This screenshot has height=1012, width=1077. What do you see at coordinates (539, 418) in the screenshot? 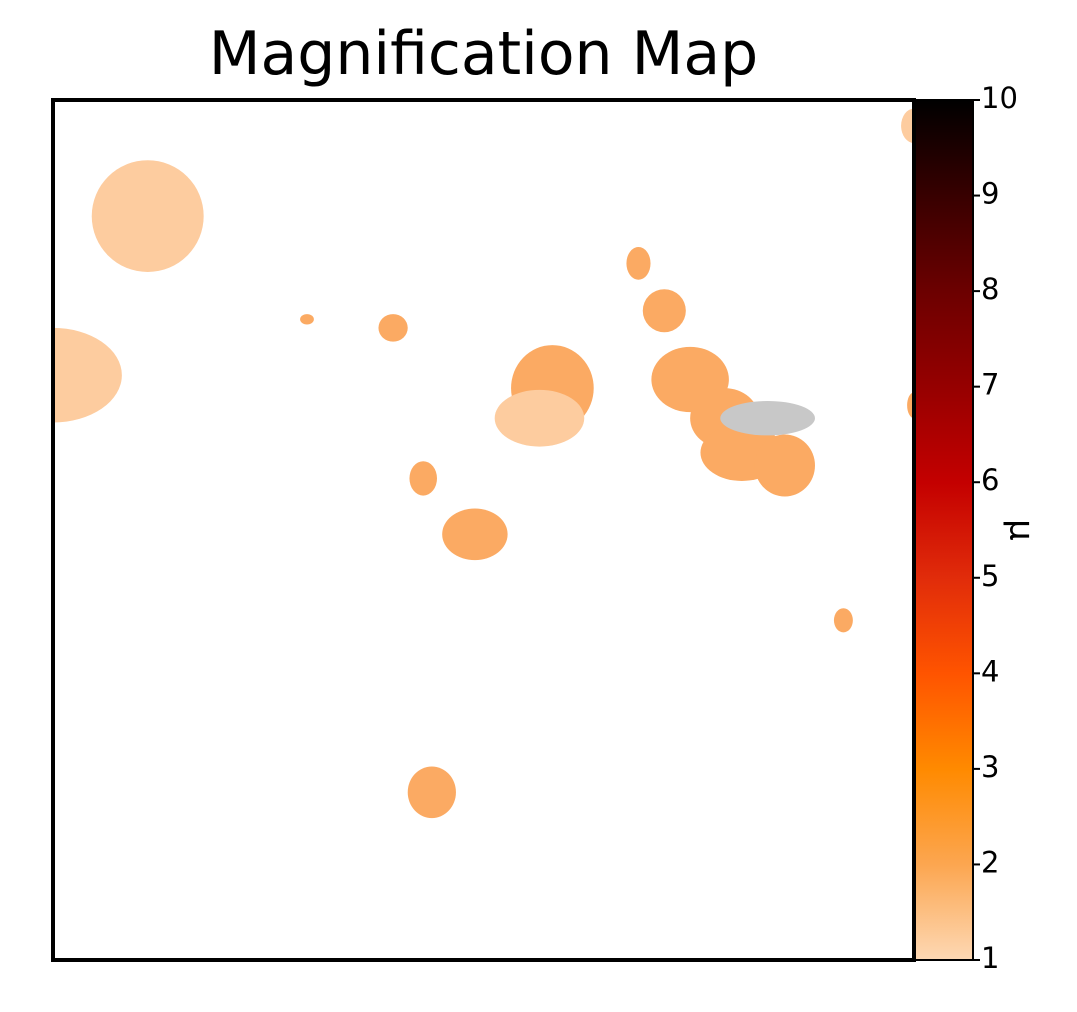
I see `magnification-region-blob-center-inner` at bounding box center [539, 418].